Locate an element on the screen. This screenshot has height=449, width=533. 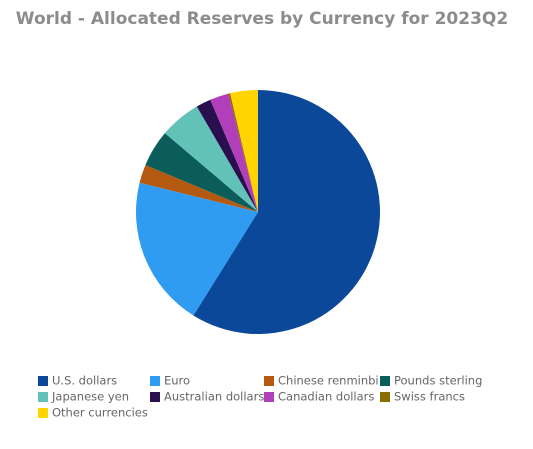
legend-label: Canadian dollars is located at coordinates (326, 397).